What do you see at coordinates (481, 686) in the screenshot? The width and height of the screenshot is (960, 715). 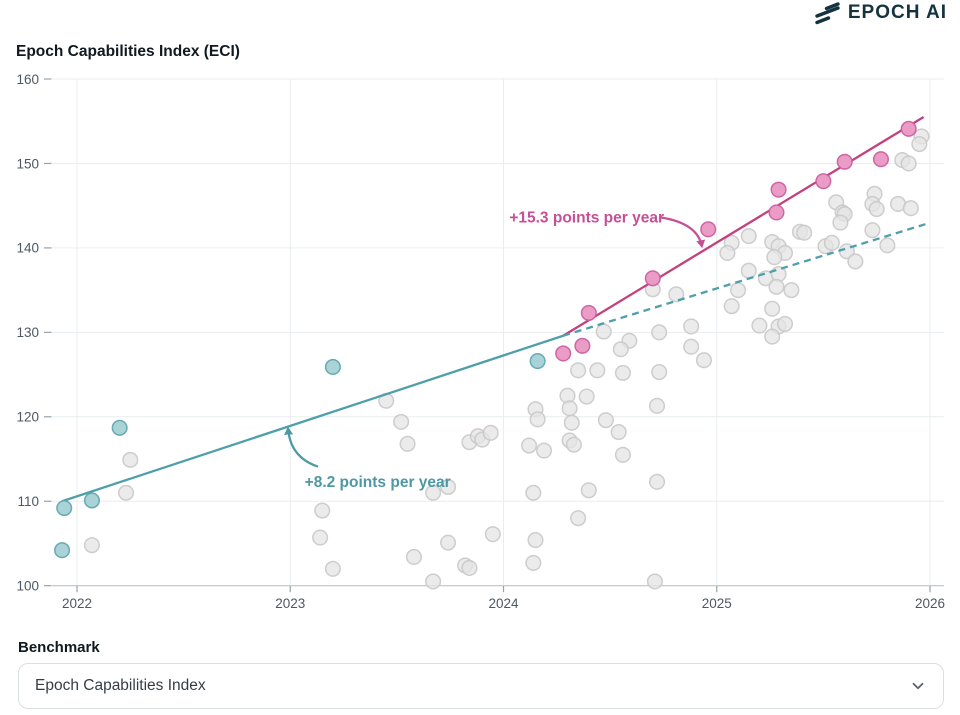 I see `benchmark-select: Epoch Capabilities Index` at bounding box center [481, 686].